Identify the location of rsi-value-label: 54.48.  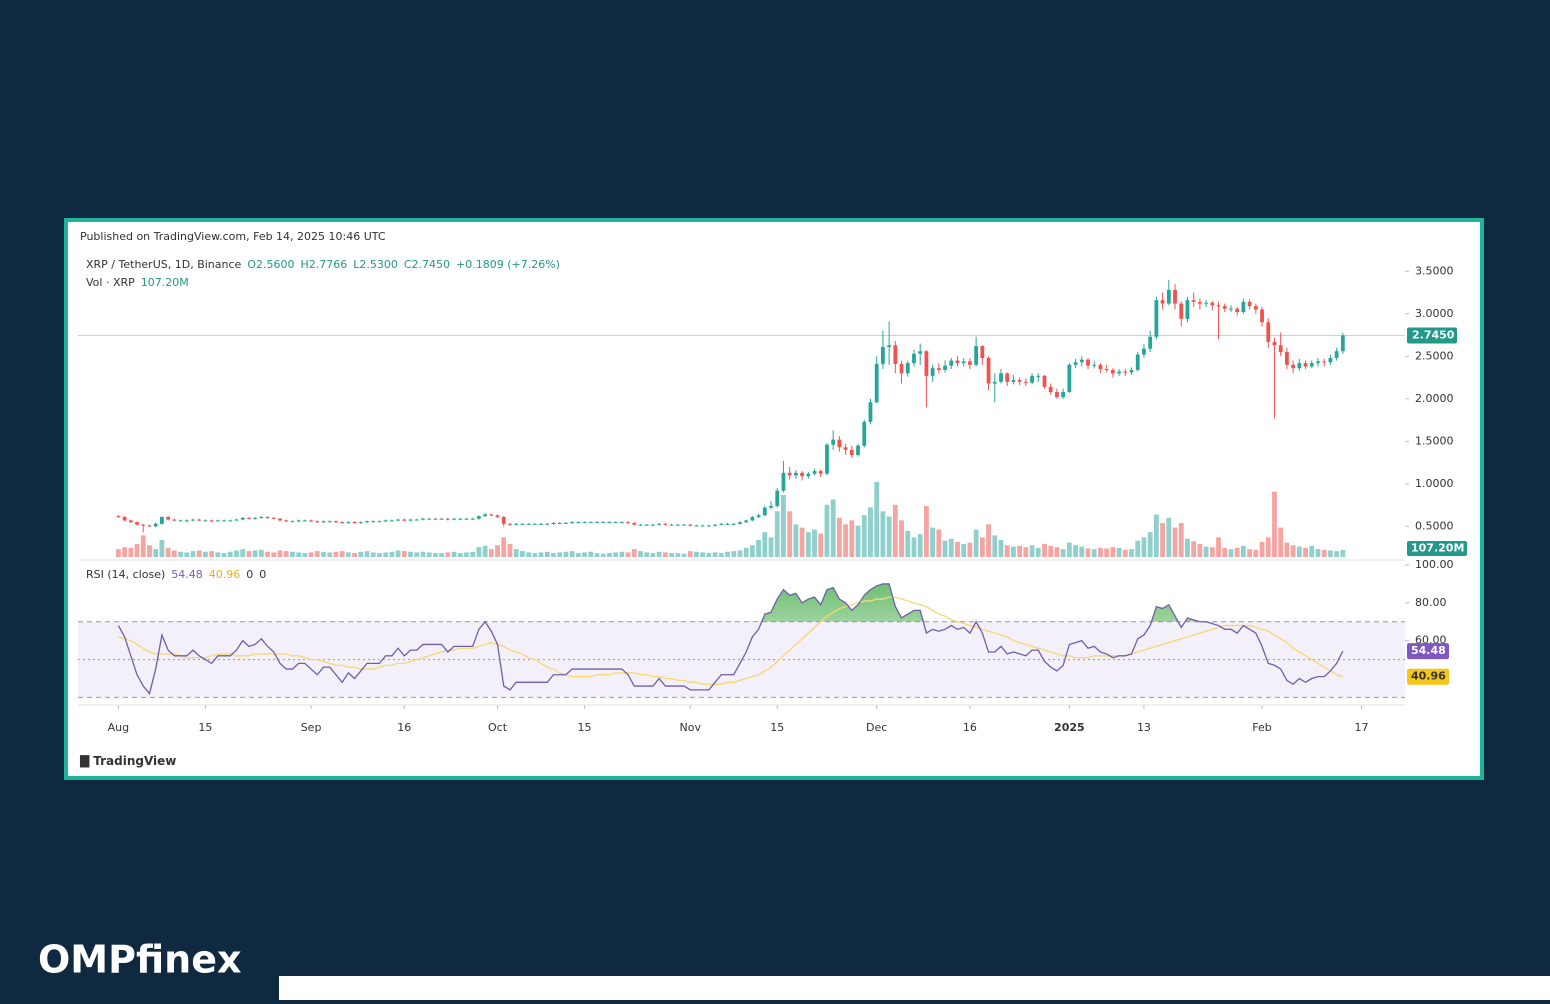
(1428, 650).